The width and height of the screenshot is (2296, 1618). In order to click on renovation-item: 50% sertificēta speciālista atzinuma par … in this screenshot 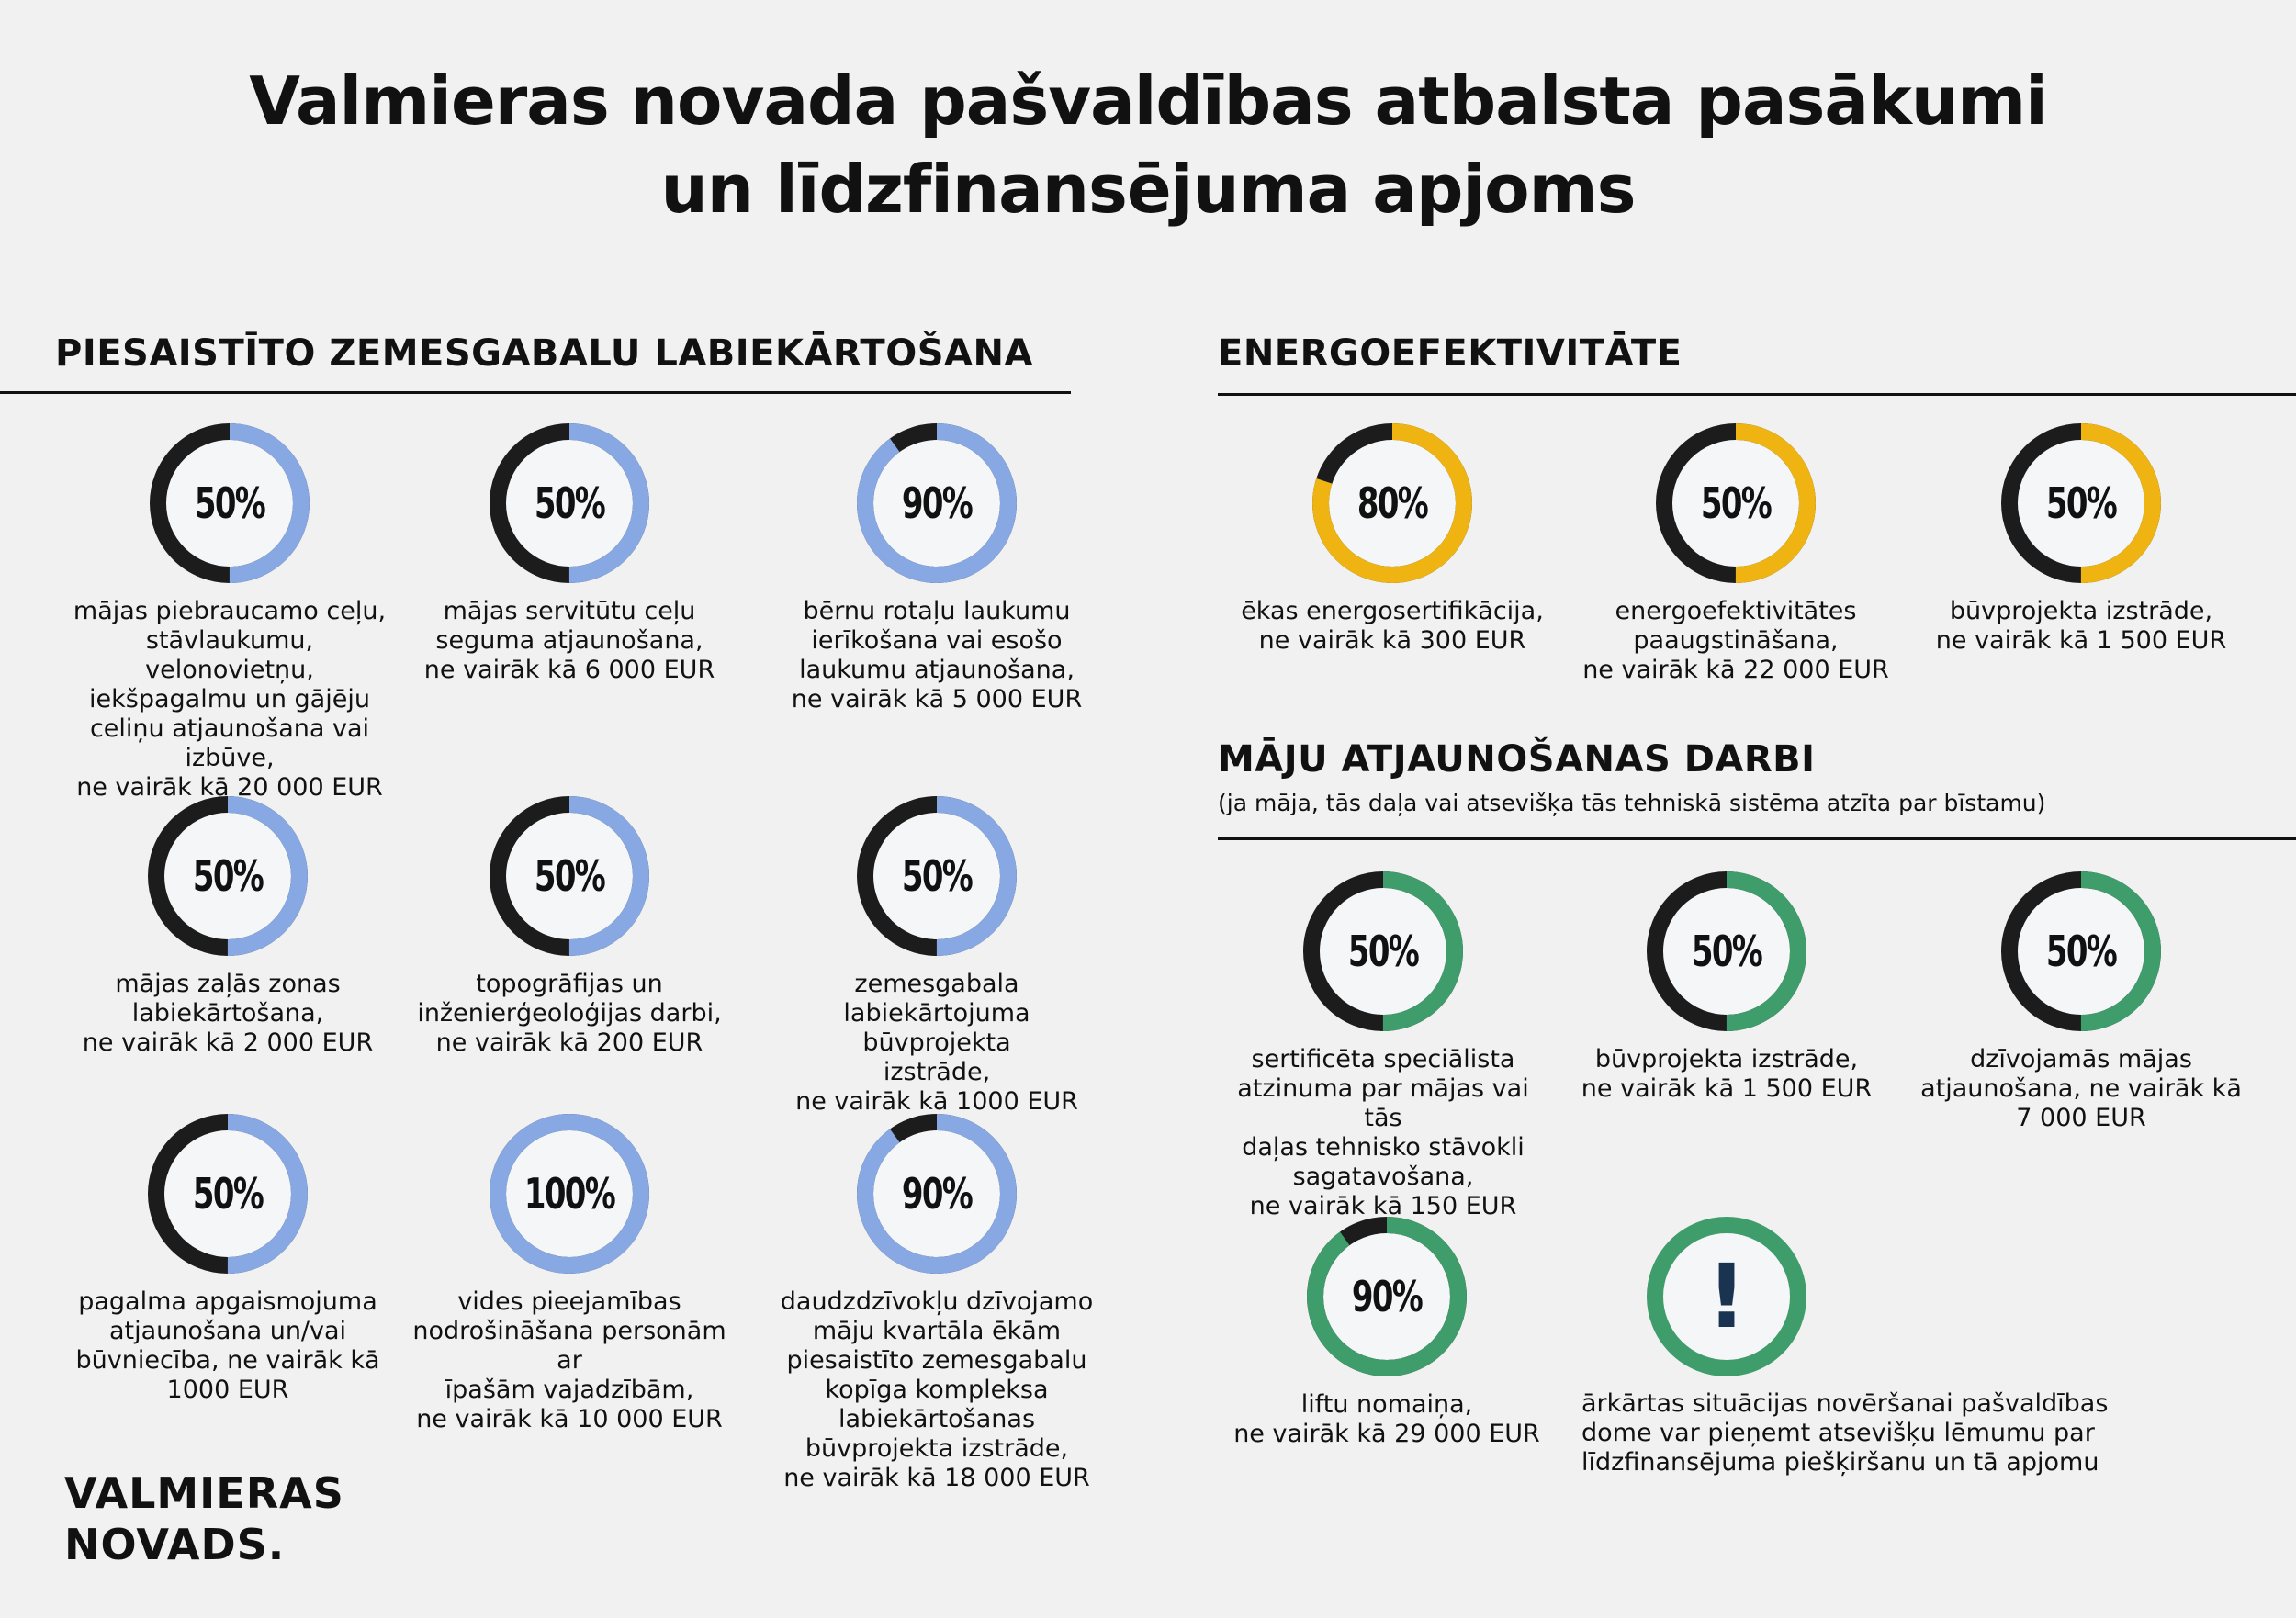, I will do `click(1383, 1045)`.